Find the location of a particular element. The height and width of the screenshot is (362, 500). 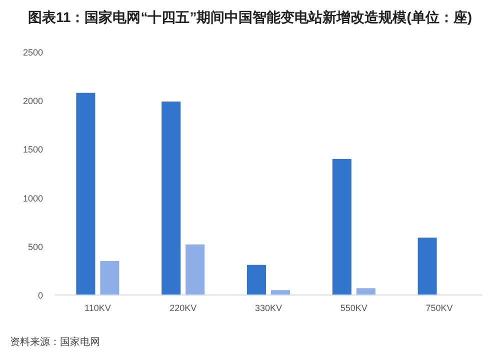

x-tick-label: 220KV is located at coordinates (183, 308).